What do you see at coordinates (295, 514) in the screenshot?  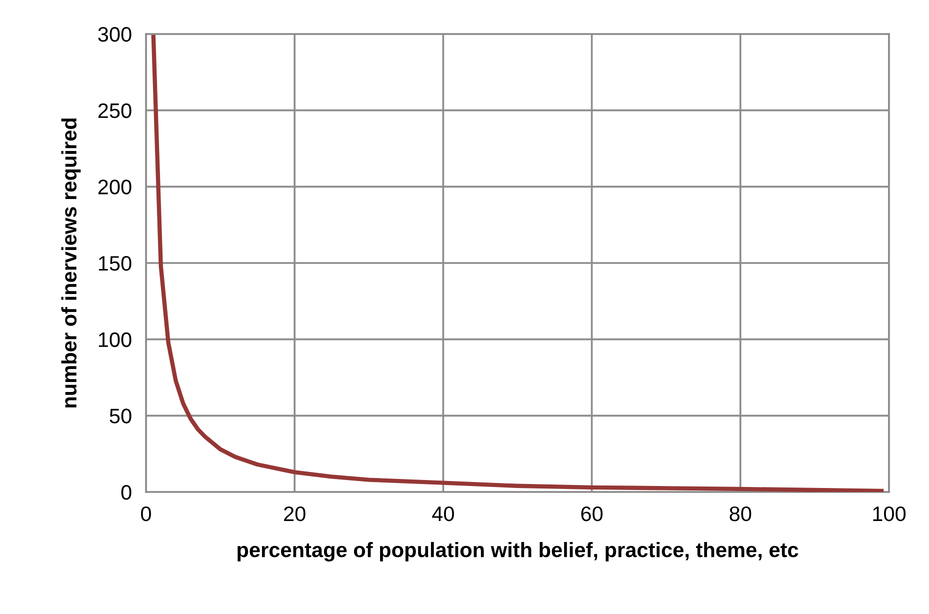 I see `x-tick-label: 20` at bounding box center [295, 514].